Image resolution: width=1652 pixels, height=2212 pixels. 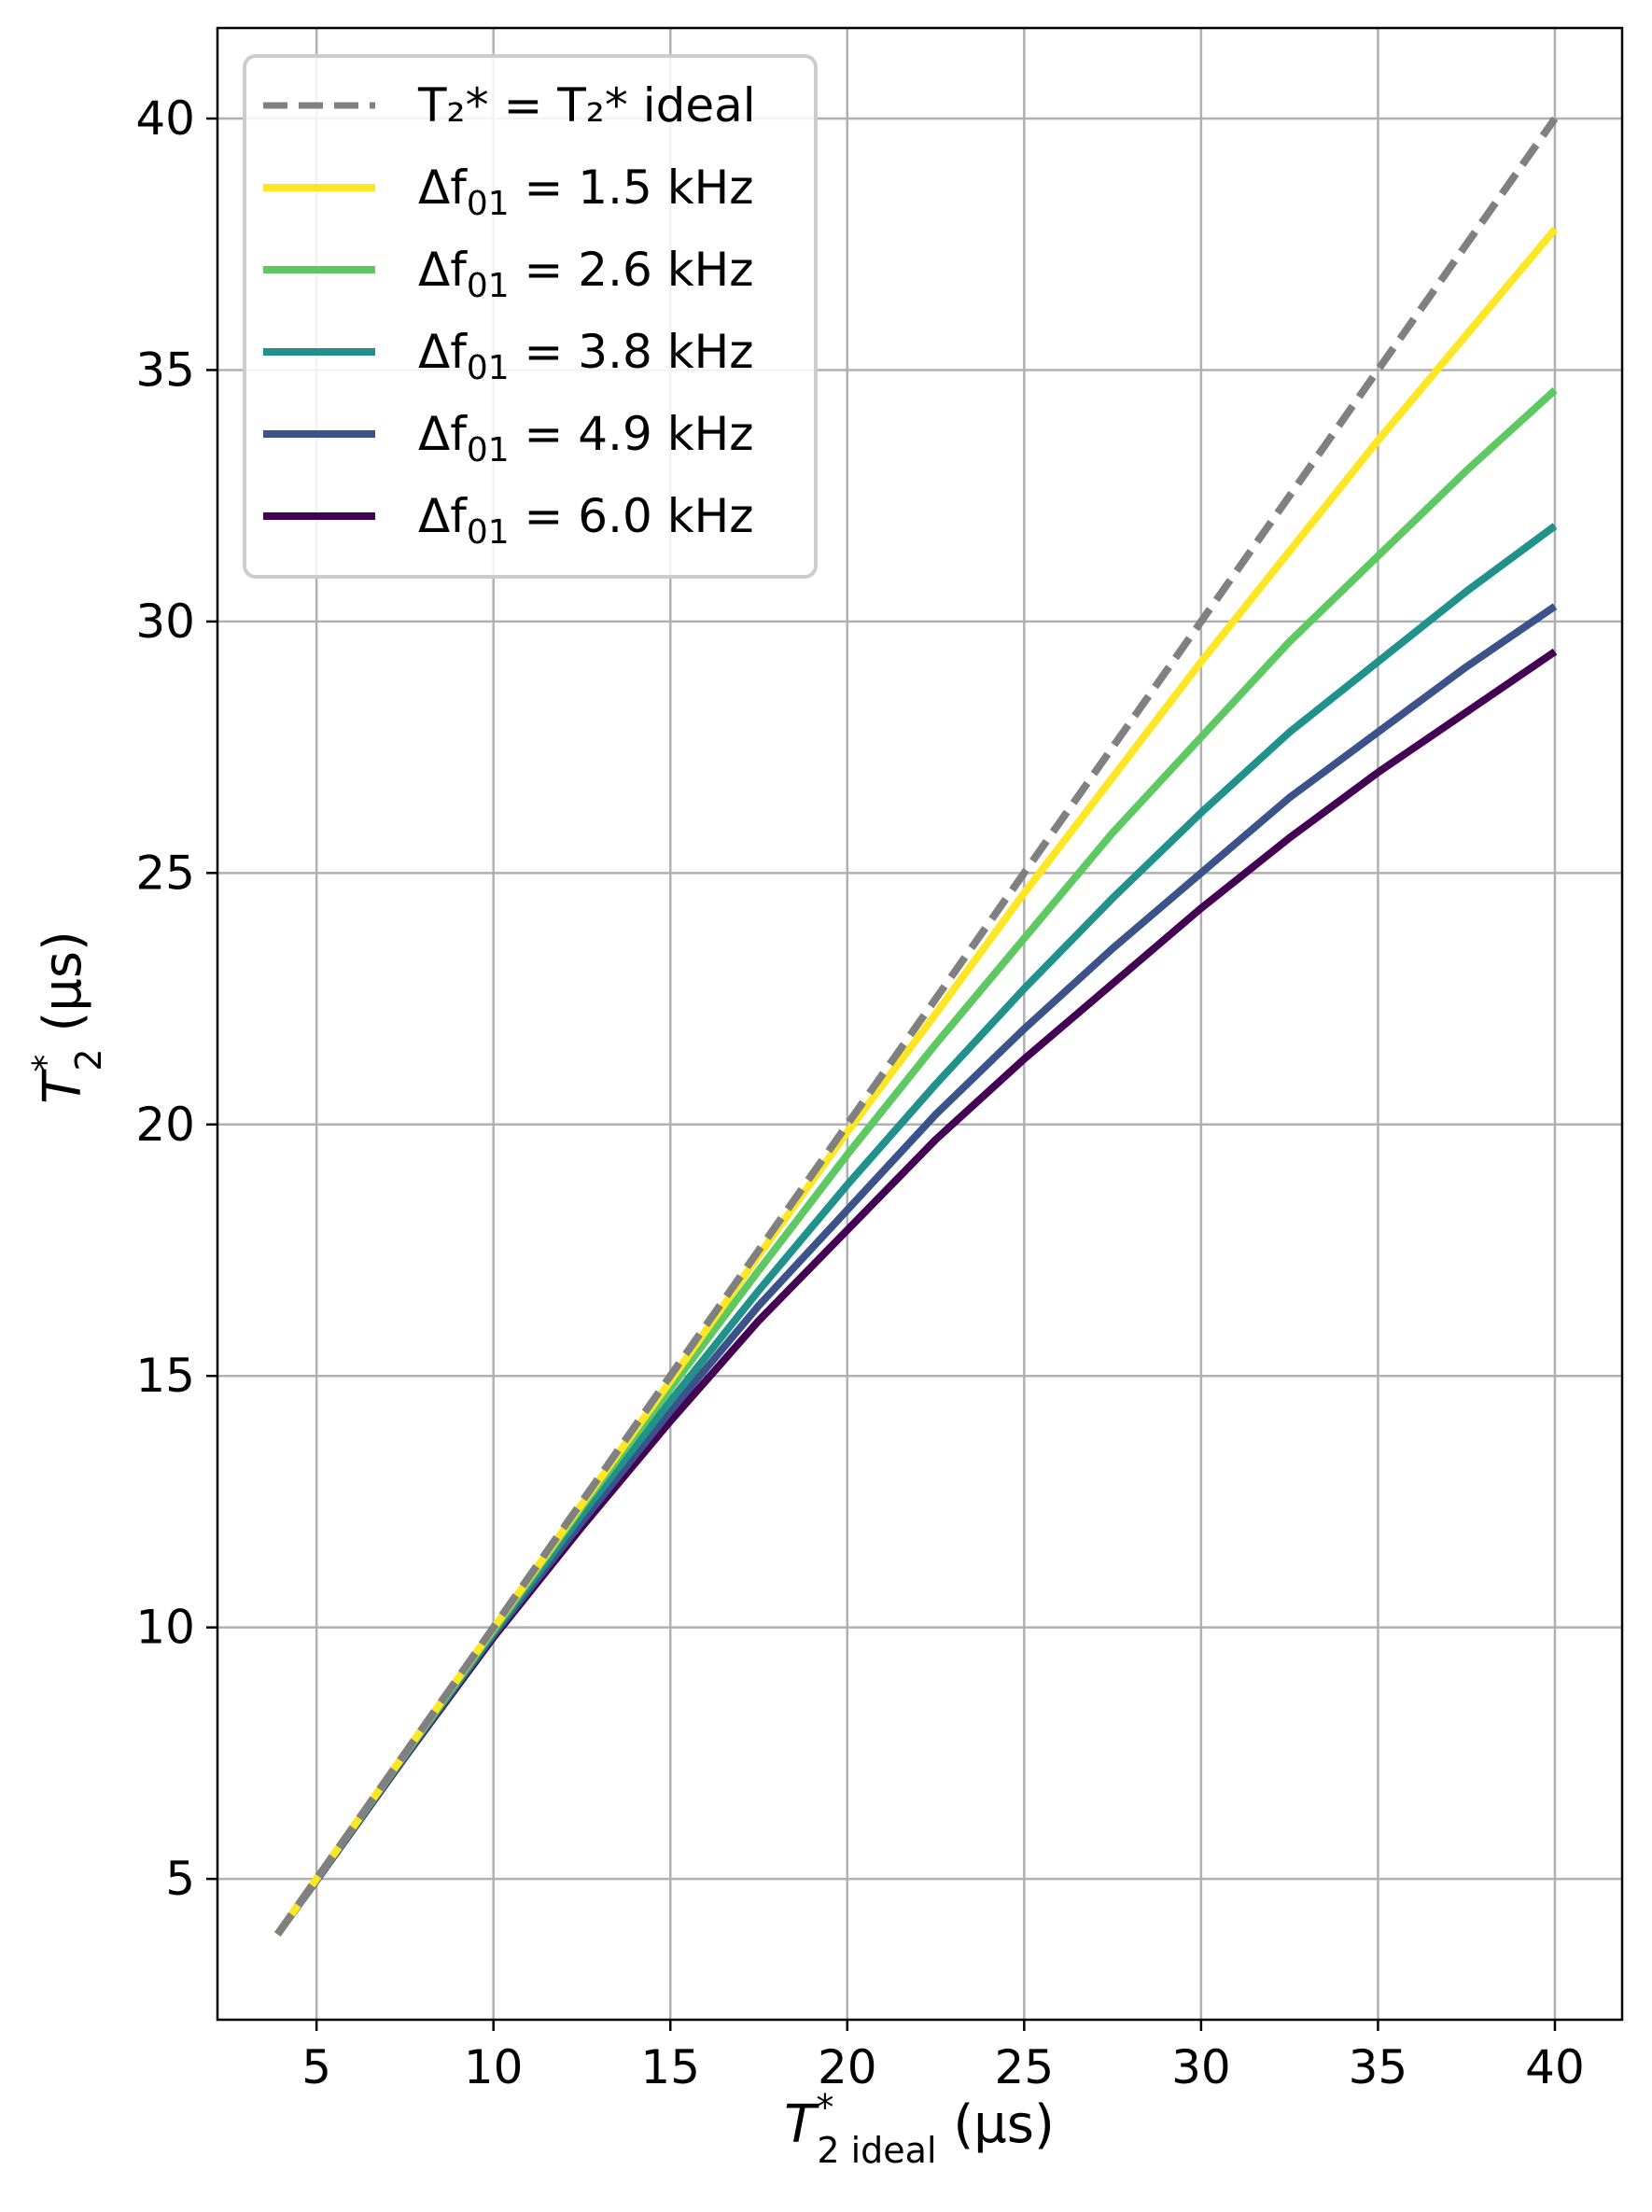 I want to click on legend-label-2-6-khz: Δf01 = 2.6 kHz, so click(x=586, y=274).